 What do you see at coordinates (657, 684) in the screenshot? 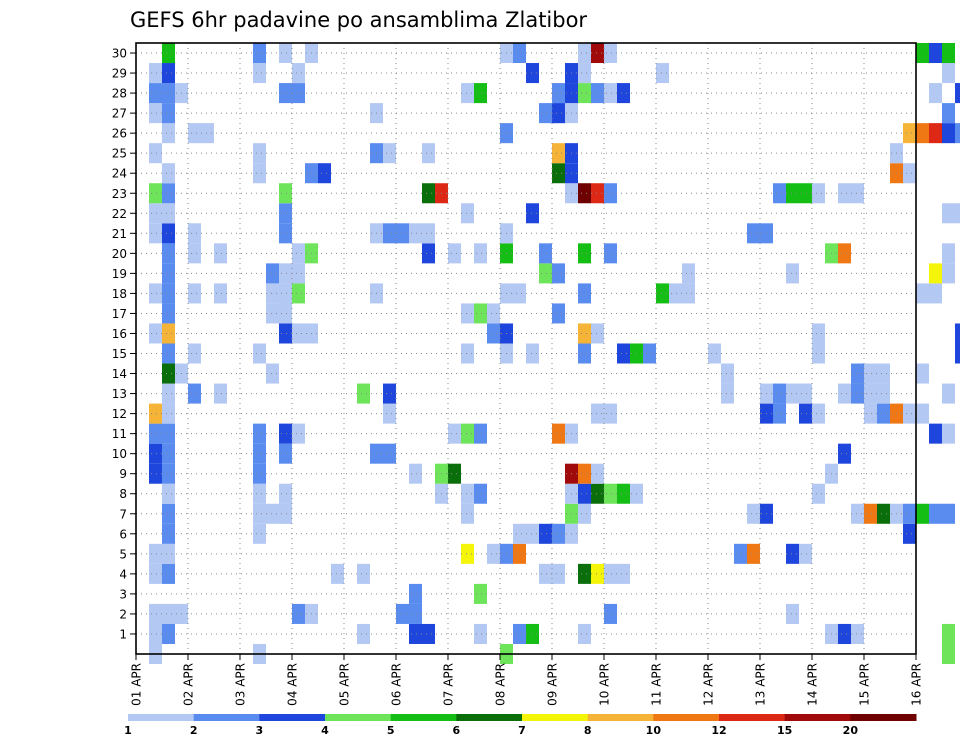
I see `x-tick-label: 11 APR` at bounding box center [657, 684].